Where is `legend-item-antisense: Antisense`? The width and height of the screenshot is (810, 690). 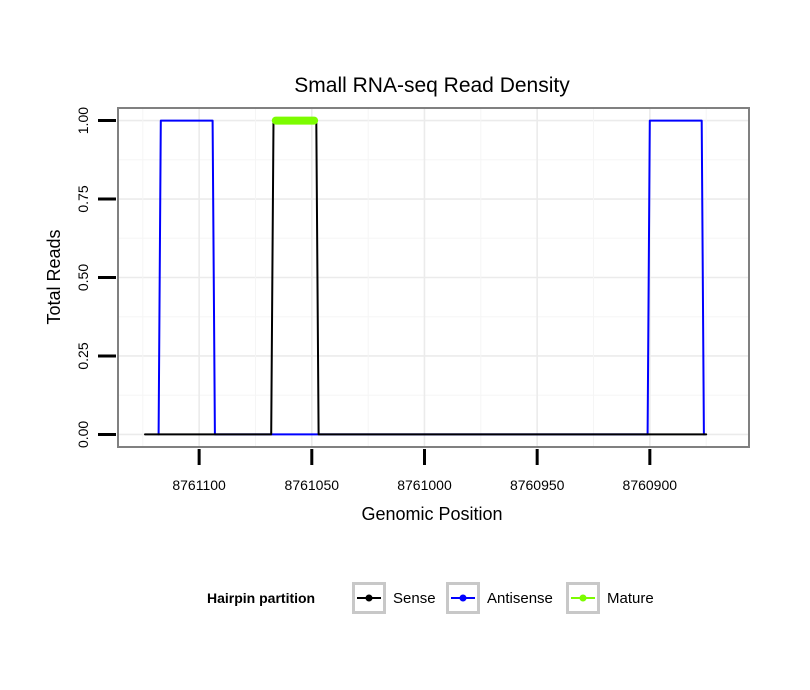
legend-item-antisense: Antisense is located at coordinates (499, 598).